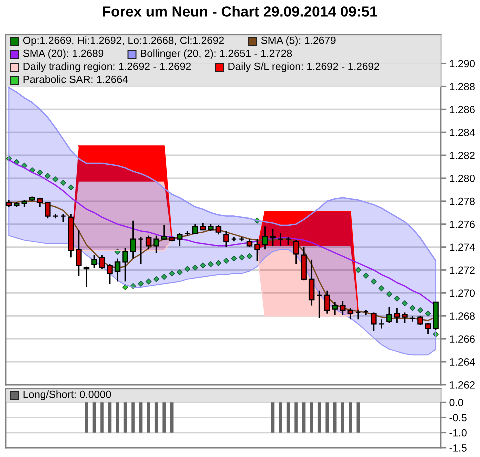 Image resolution: width=480 pixels, height=457 pixels. Describe the element at coordinates (462, 110) in the screenshot. I see `y-tick-label: 1.286` at that location.